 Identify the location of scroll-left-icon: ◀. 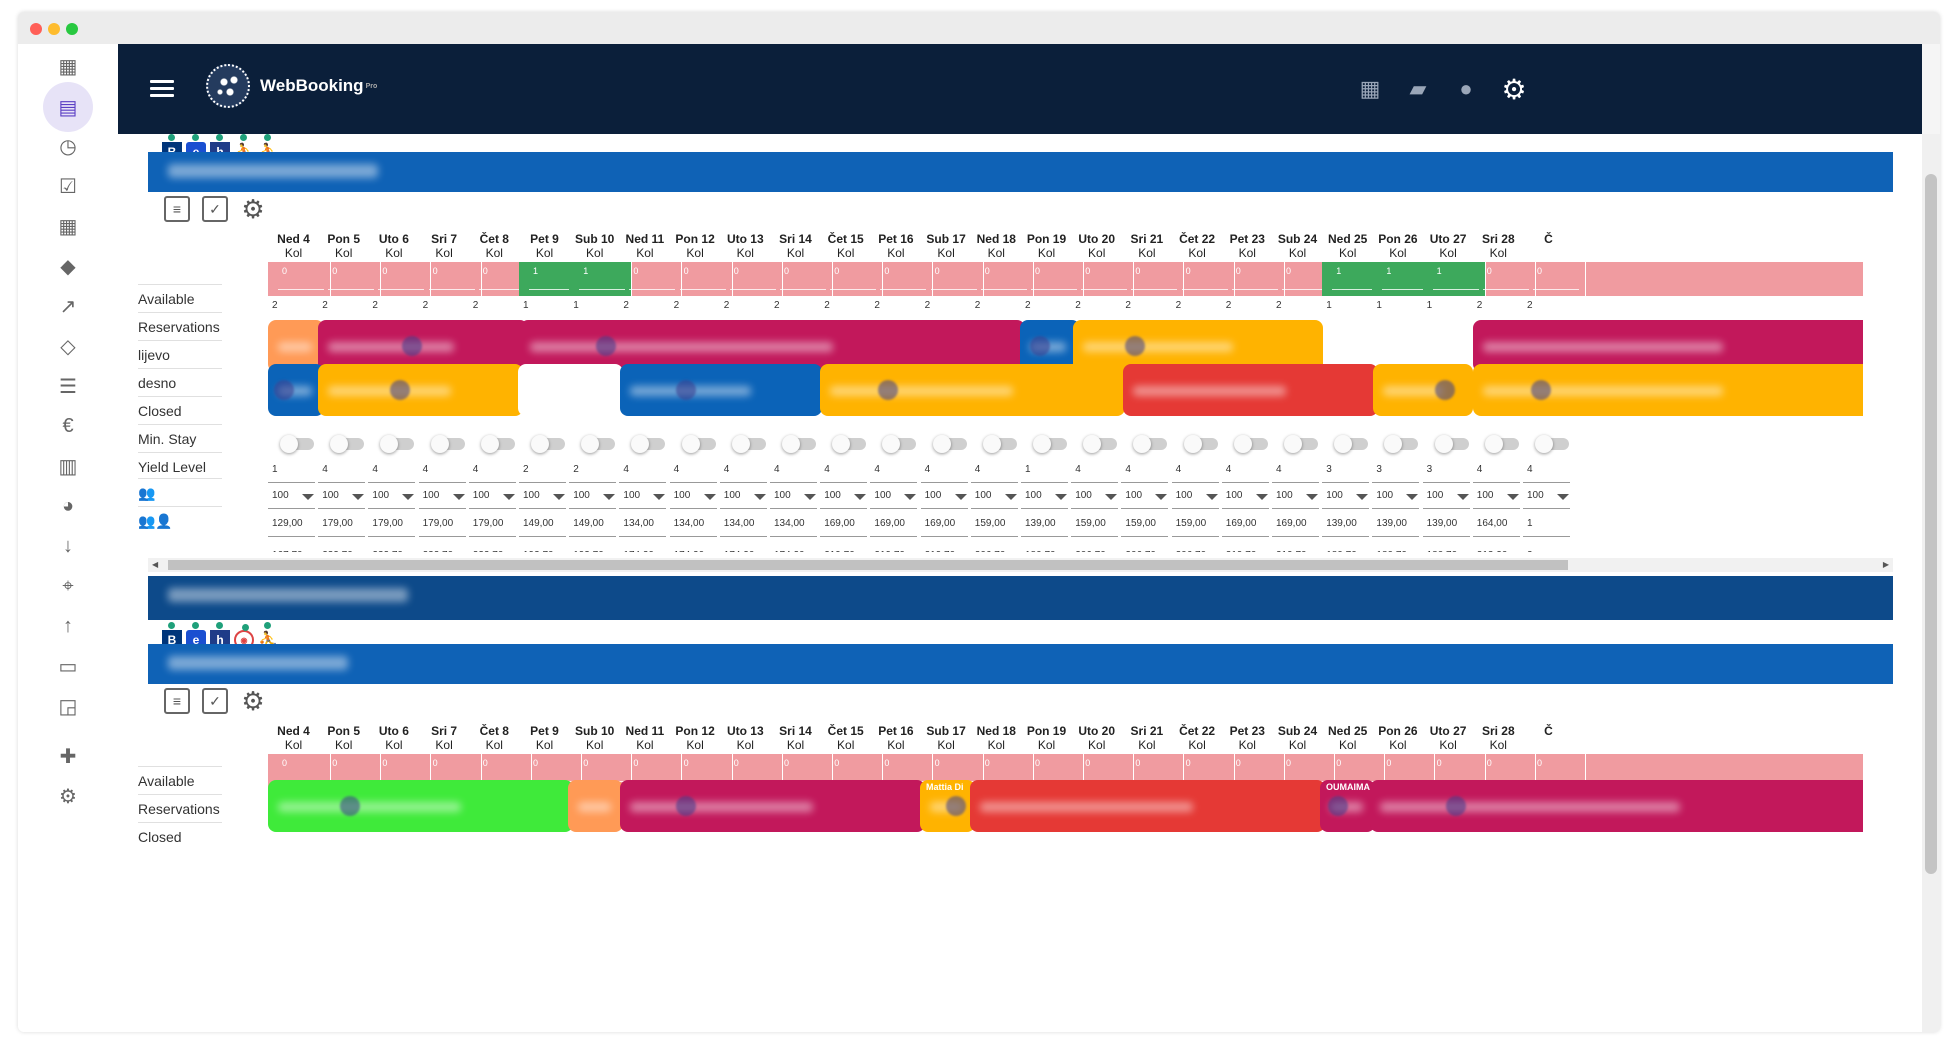
(155, 564).